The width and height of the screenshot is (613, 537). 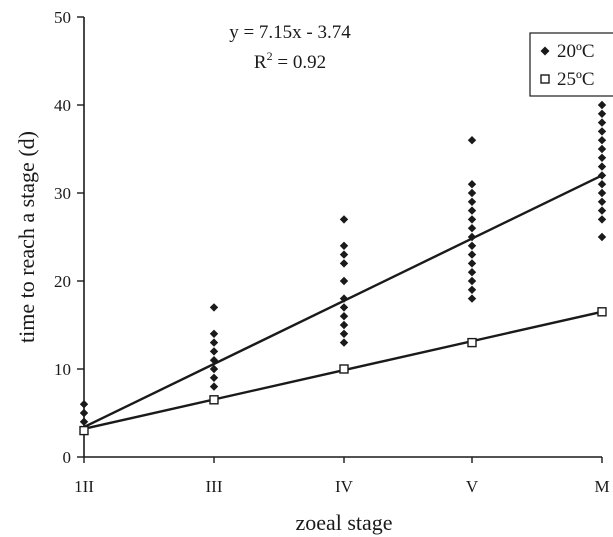 I want to click on legend-marker-20c, so click(x=545, y=51).